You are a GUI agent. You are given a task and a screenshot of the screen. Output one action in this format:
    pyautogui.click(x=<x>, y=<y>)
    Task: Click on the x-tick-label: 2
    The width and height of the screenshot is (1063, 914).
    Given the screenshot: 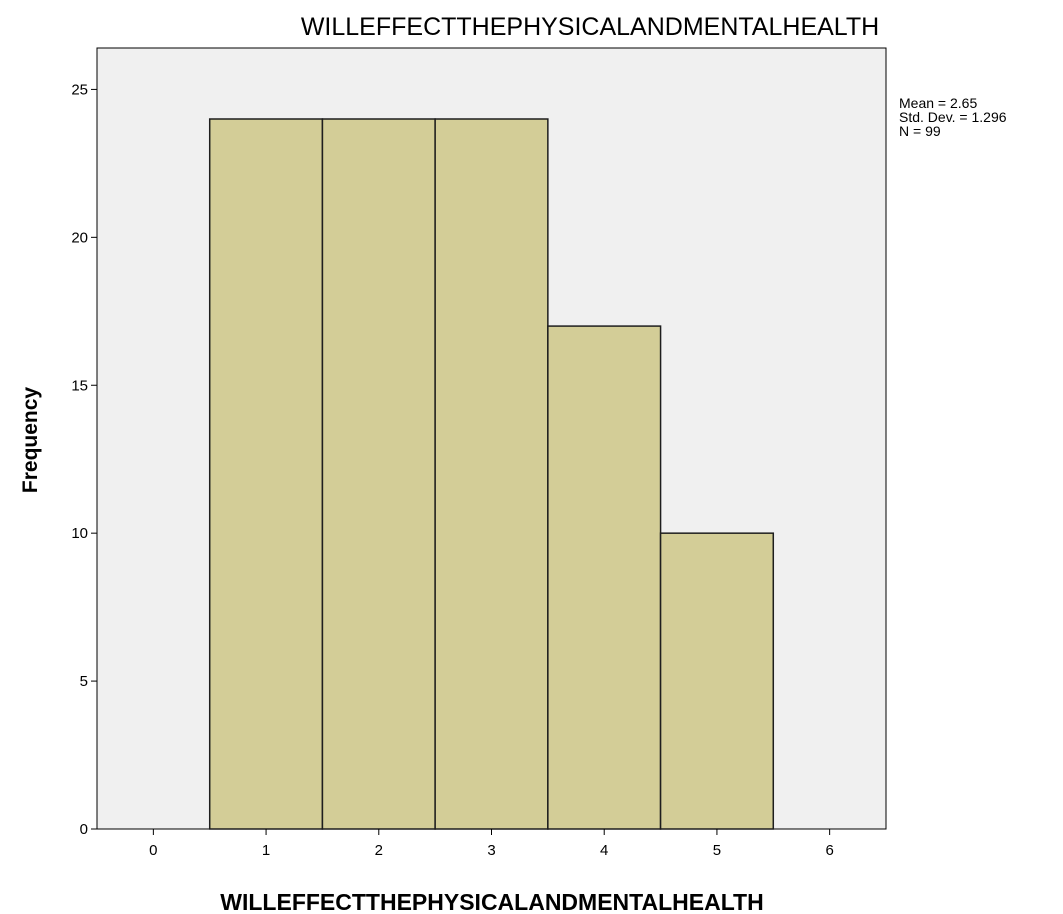 What is the action you would take?
    pyautogui.click(x=379, y=850)
    